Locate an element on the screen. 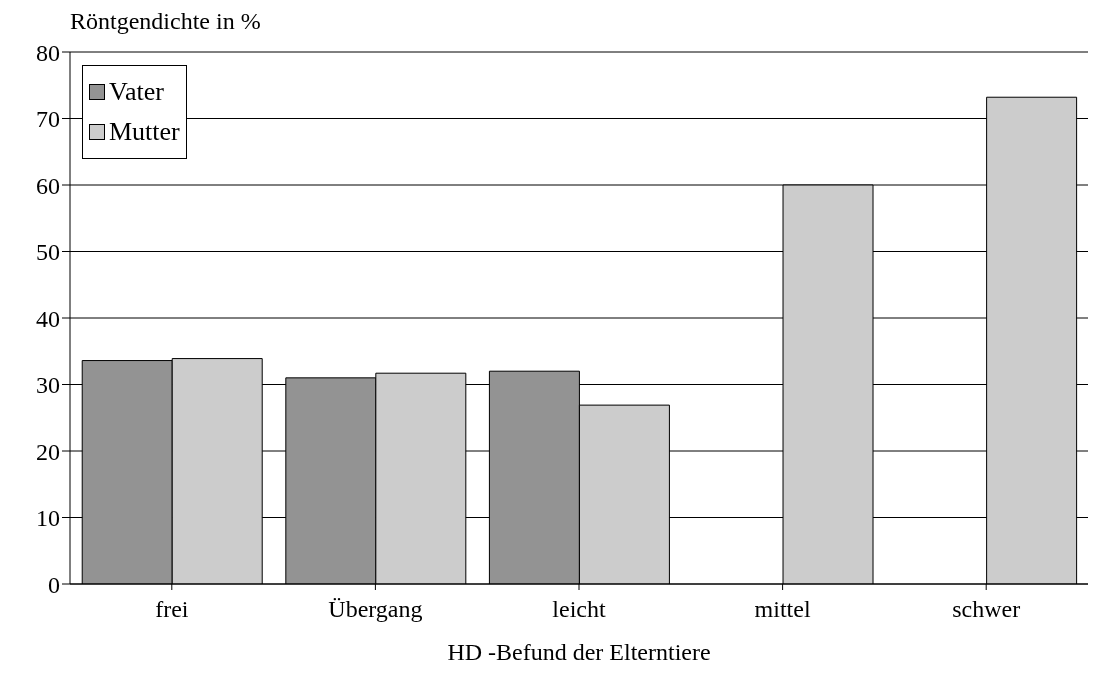 This screenshot has height=678, width=1098. y-tick-label: 0 is located at coordinates (54, 584).